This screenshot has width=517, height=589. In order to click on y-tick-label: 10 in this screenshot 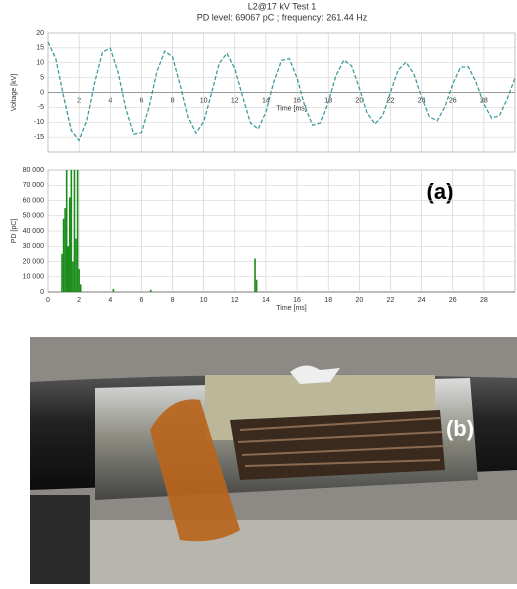, I will do `click(40, 63)`.